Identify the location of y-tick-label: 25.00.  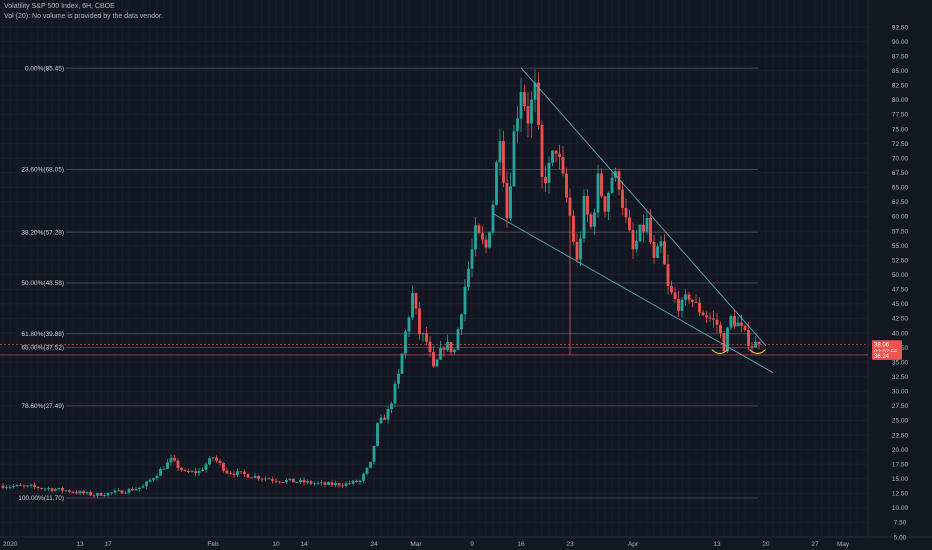
(900, 421).